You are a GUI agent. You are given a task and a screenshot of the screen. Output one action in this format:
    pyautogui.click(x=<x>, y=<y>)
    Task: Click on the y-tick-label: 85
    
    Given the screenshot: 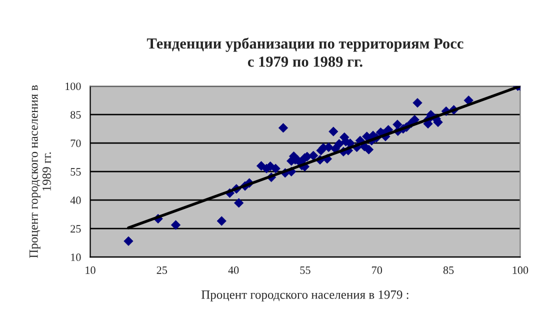 What is the action you would take?
    pyautogui.click(x=75, y=115)
    